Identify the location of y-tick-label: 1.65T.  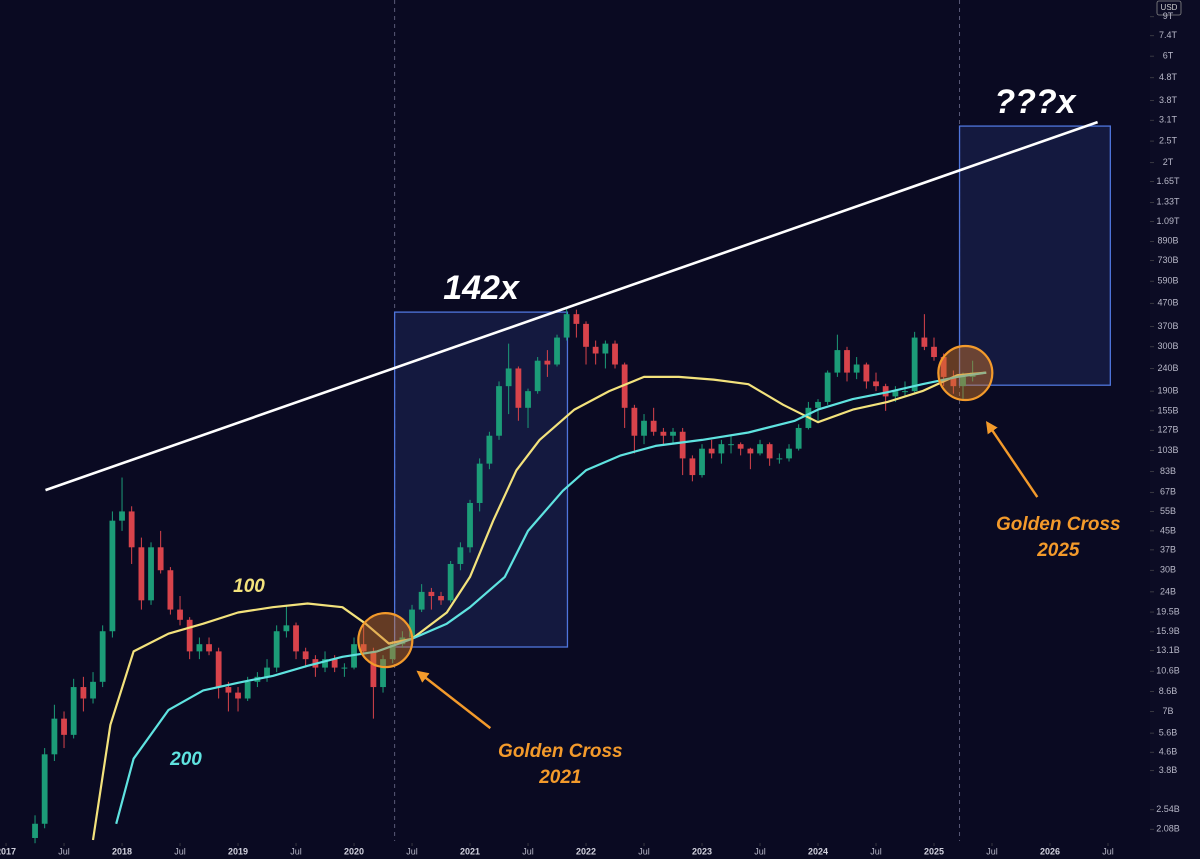
(1168, 181).